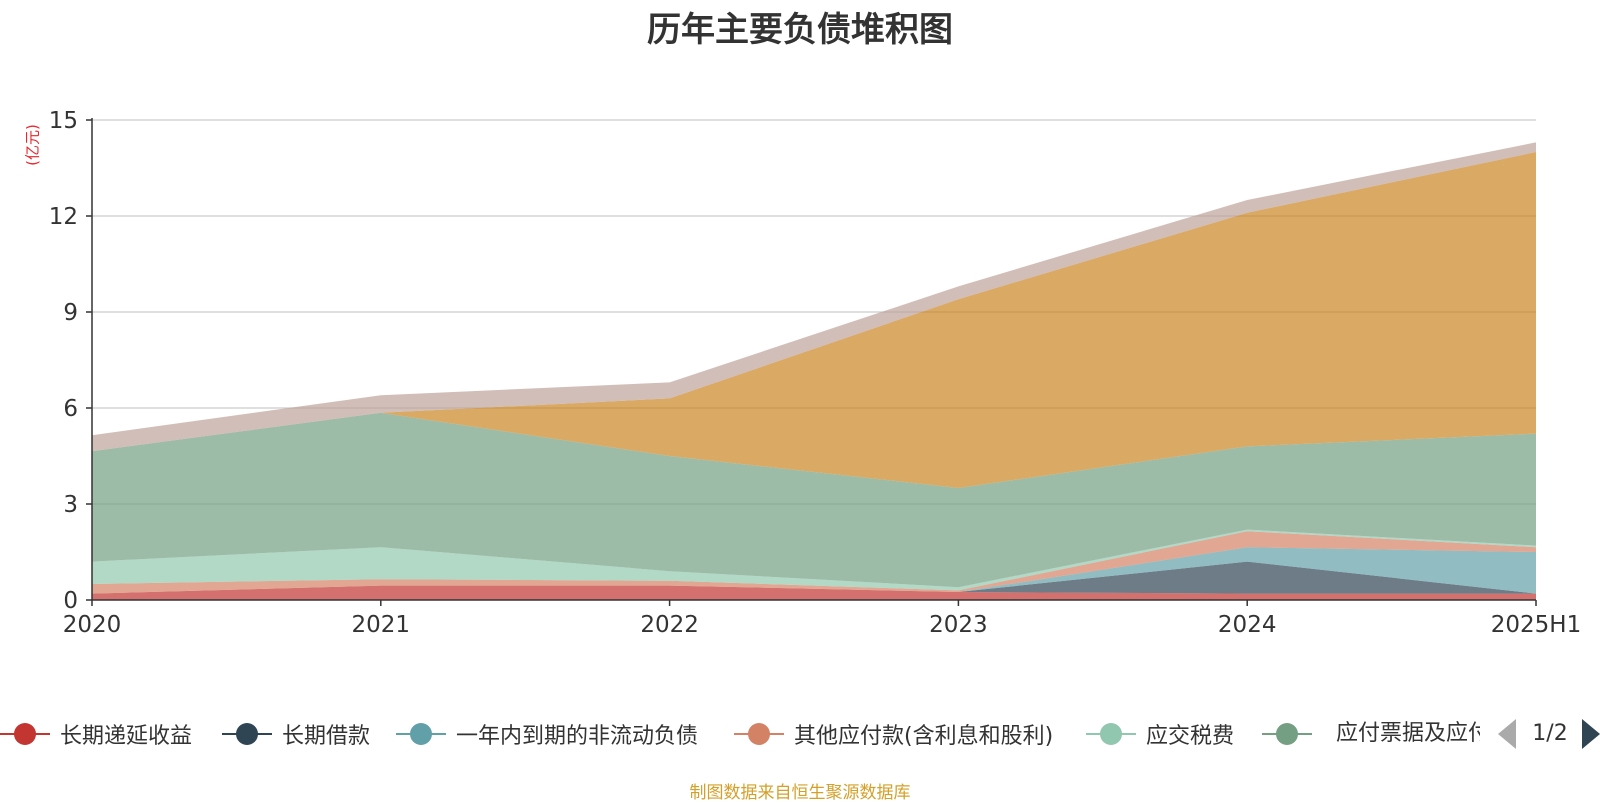  I want to click on legend-item-taxes-payable: 应交税费, so click(1160, 734).